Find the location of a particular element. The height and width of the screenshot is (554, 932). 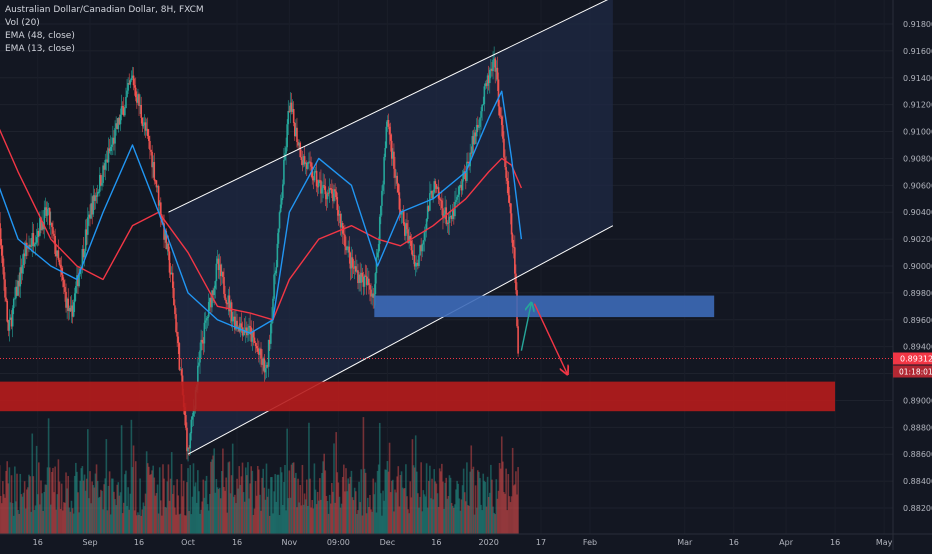

volume-bar is located at coordinates (518, 500).